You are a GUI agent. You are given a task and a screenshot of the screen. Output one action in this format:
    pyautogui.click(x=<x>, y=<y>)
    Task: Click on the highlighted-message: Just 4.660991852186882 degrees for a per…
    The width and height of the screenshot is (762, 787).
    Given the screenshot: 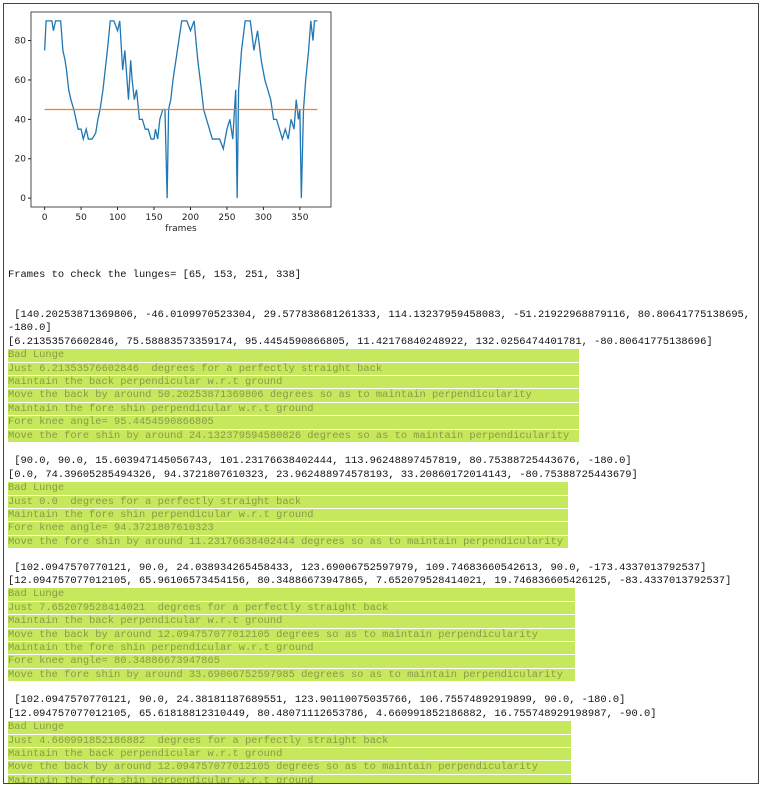 What is the action you would take?
    pyautogui.click(x=289, y=741)
    